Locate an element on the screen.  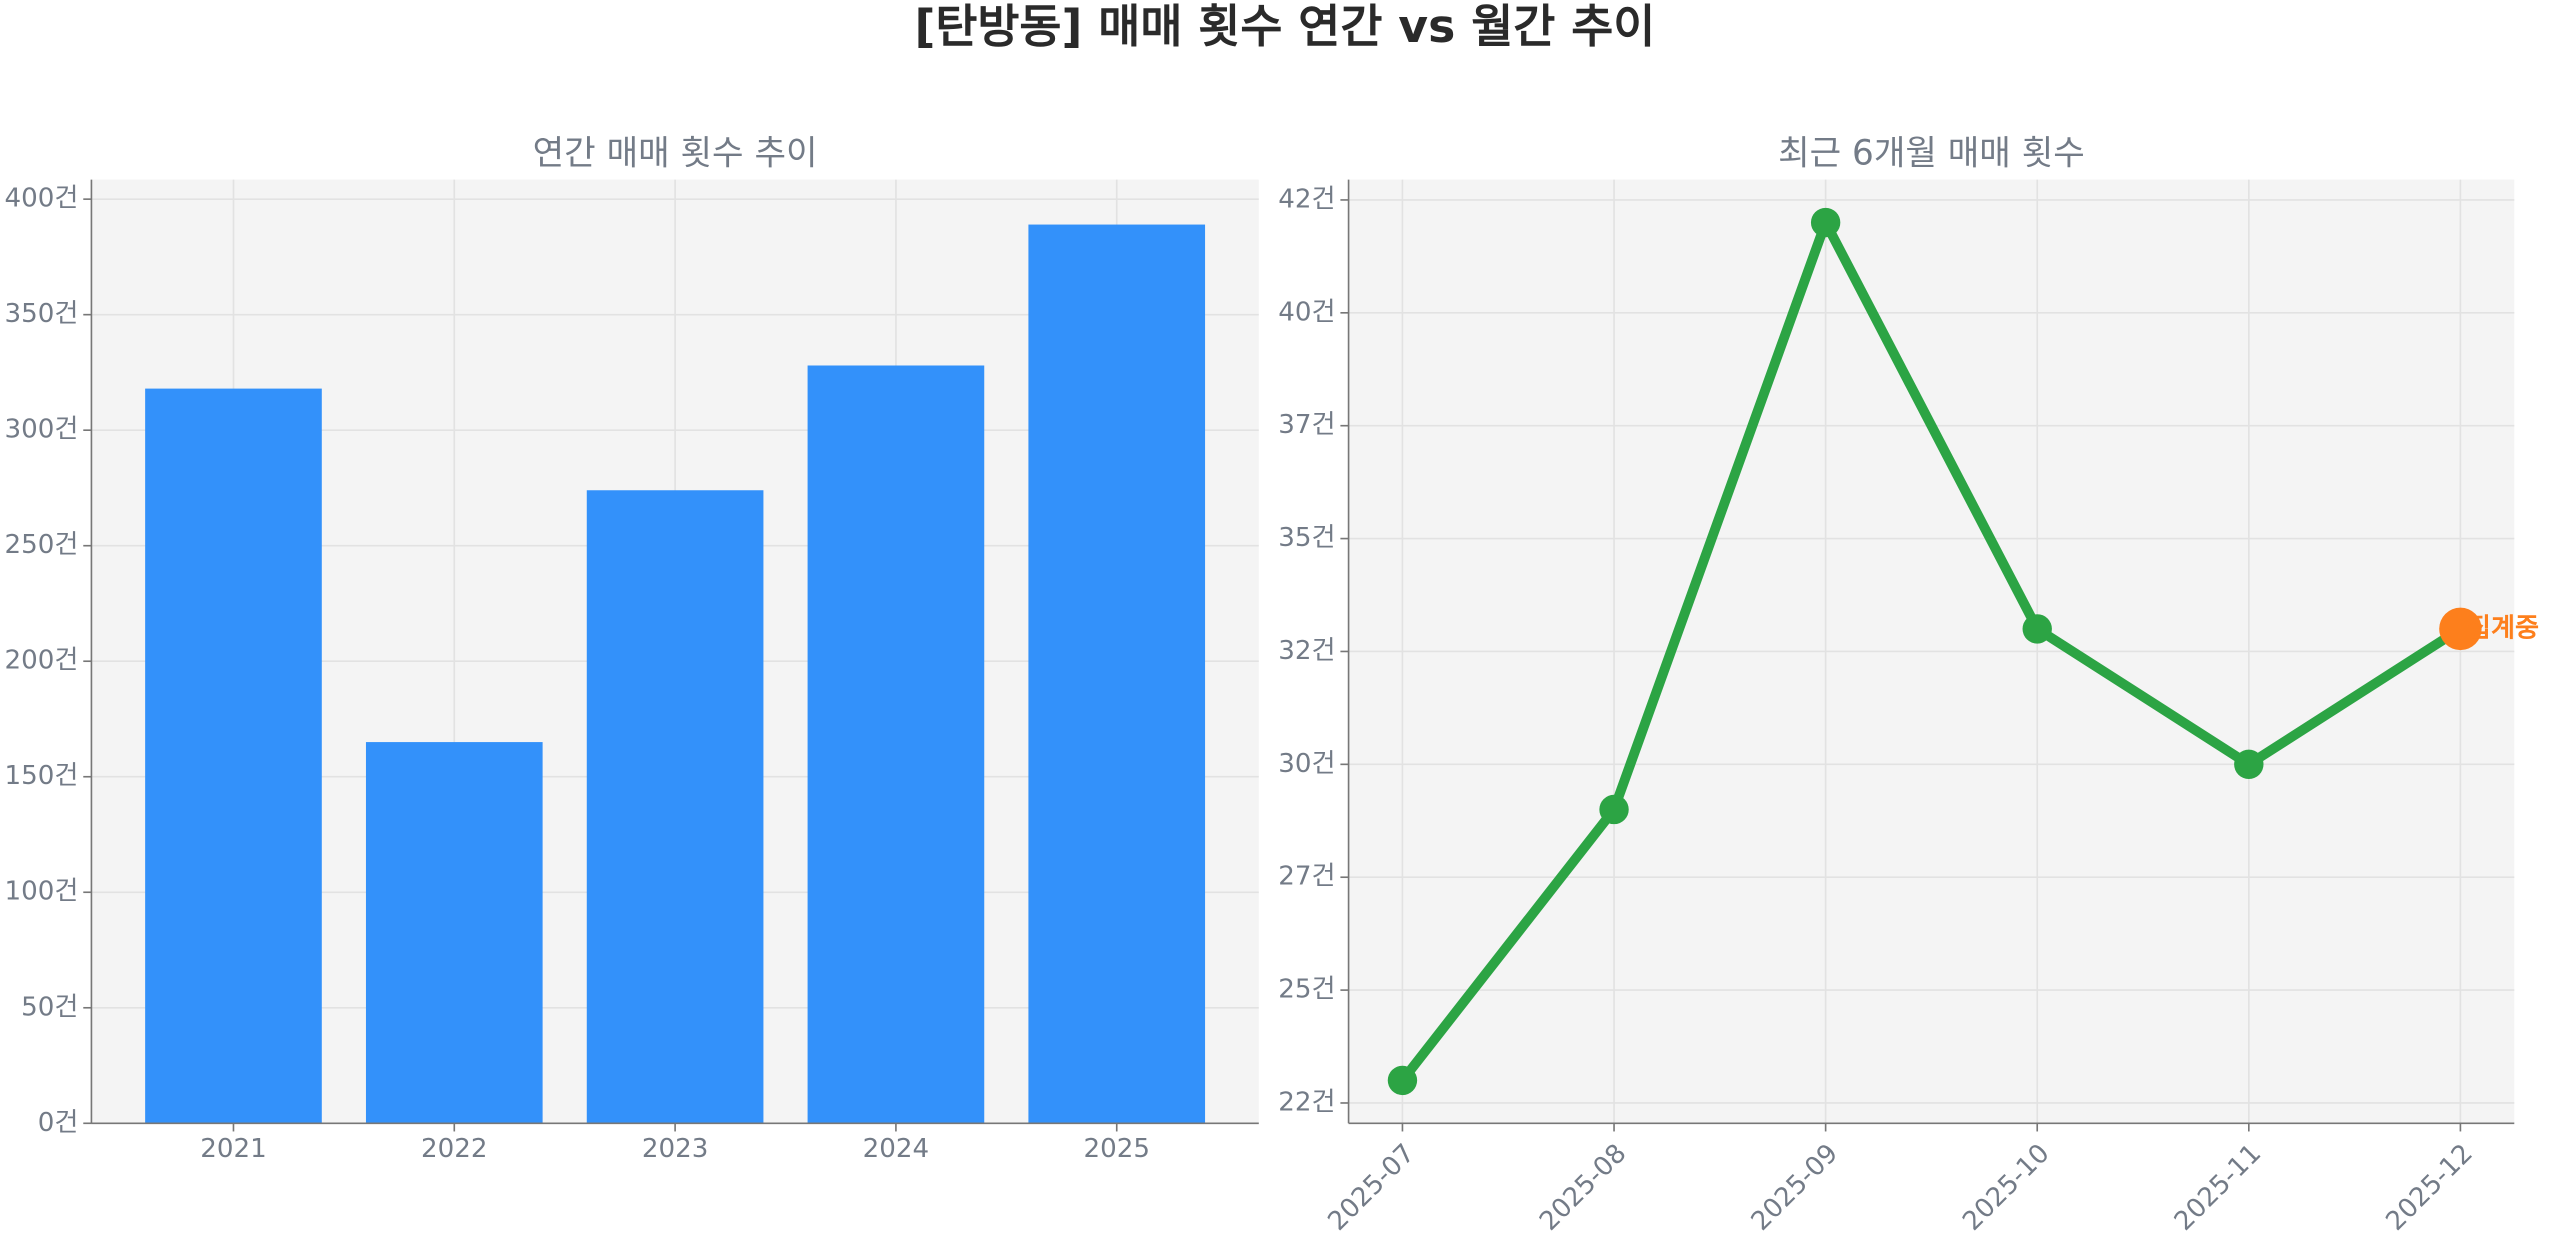
x-tick-label: 2025-07 is located at coordinates (1372, 1186).